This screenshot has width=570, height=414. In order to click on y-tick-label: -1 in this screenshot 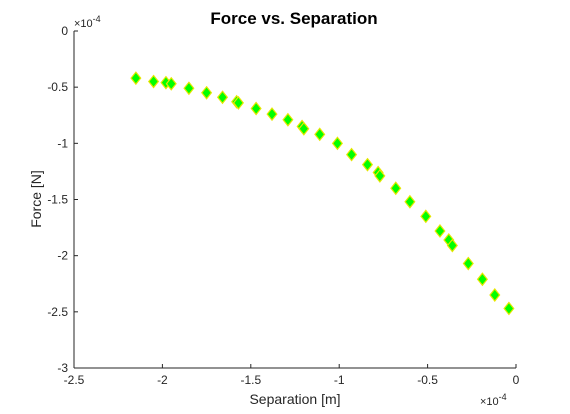, I will do `click(62, 143)`.